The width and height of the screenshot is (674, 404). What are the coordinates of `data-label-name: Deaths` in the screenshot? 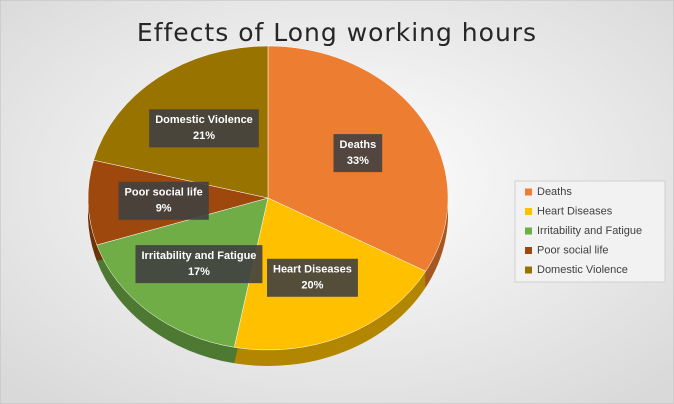 It's located at (358, 145).